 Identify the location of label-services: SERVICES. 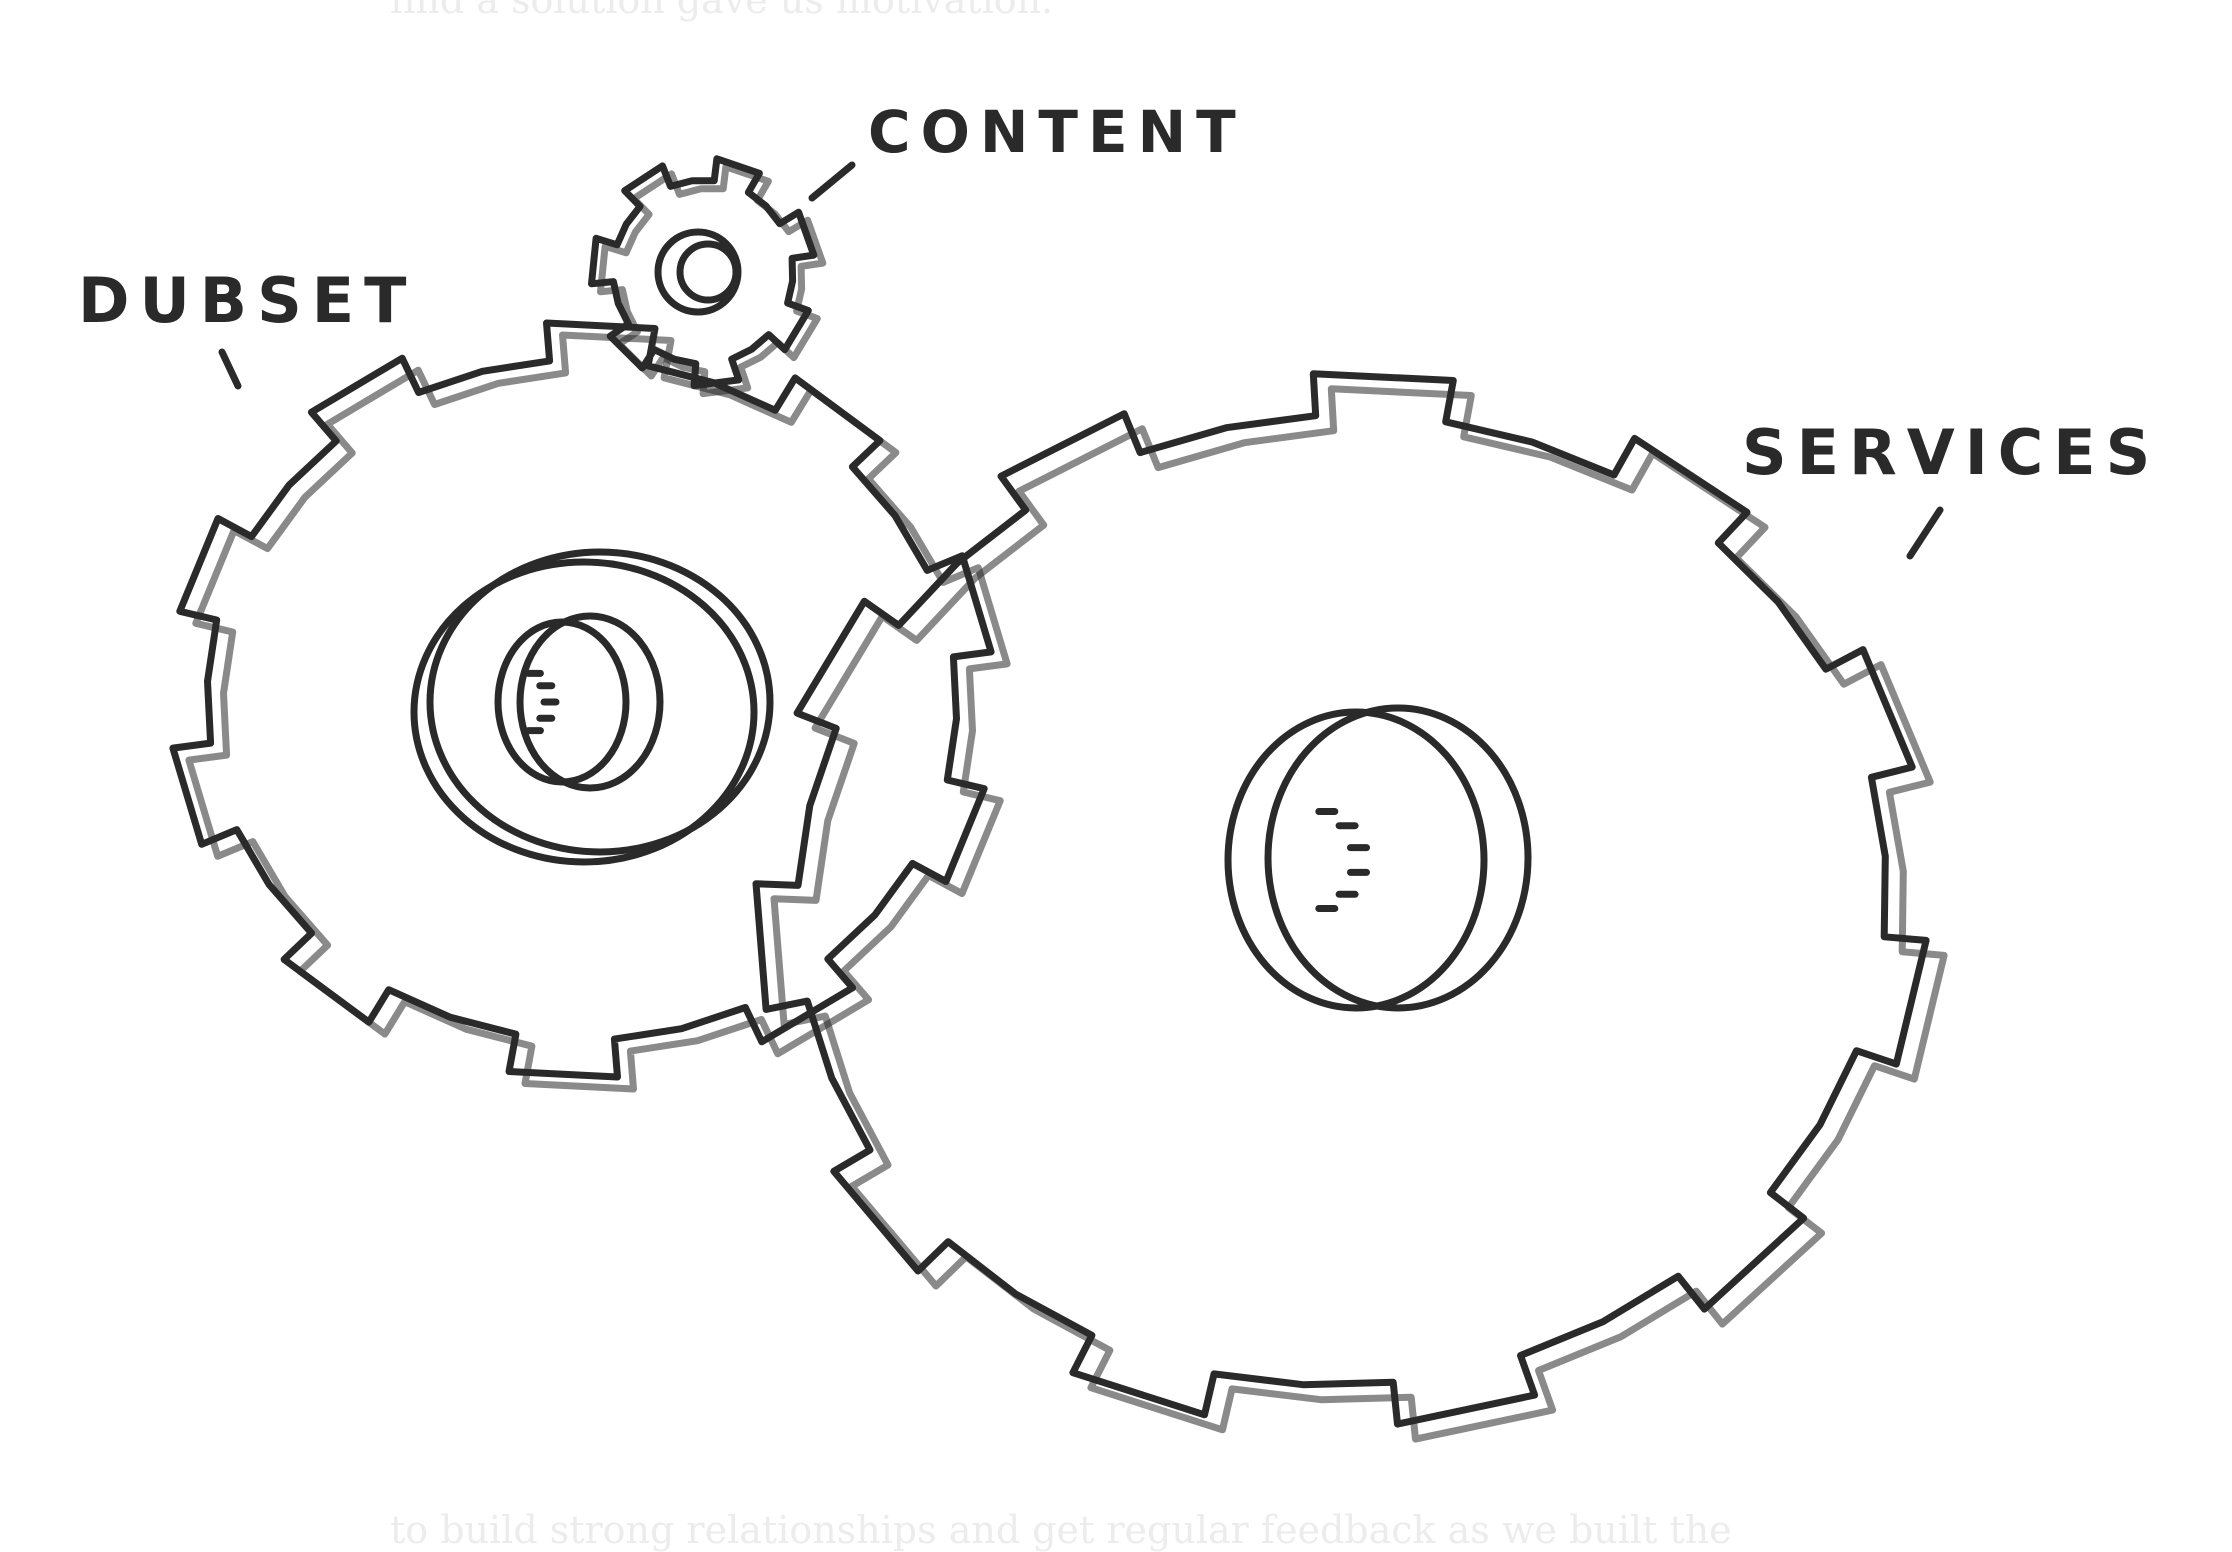
(1951, 452).